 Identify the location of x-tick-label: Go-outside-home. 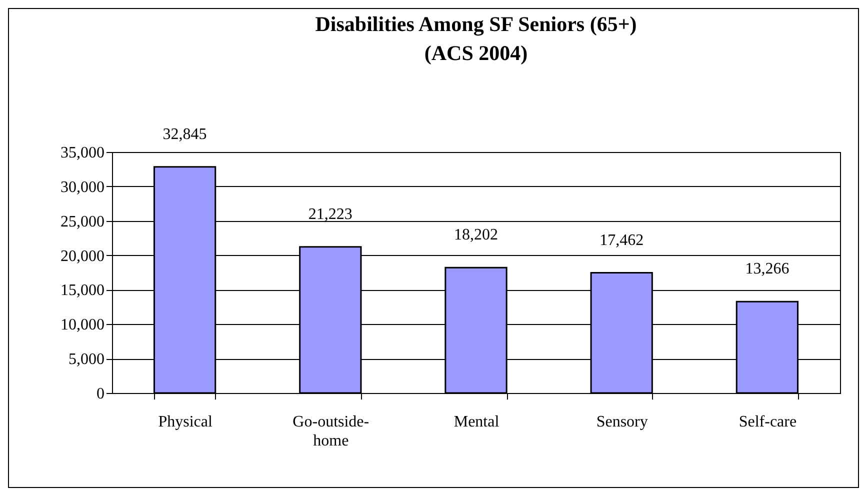
(331, 432).